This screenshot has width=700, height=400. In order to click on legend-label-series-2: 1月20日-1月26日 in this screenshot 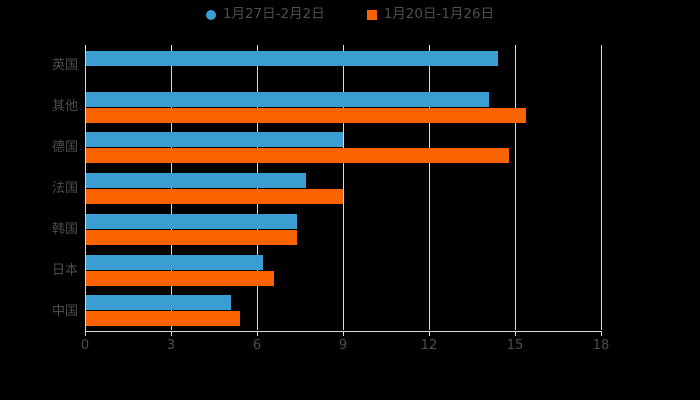, I will do `click(439, 14)`.